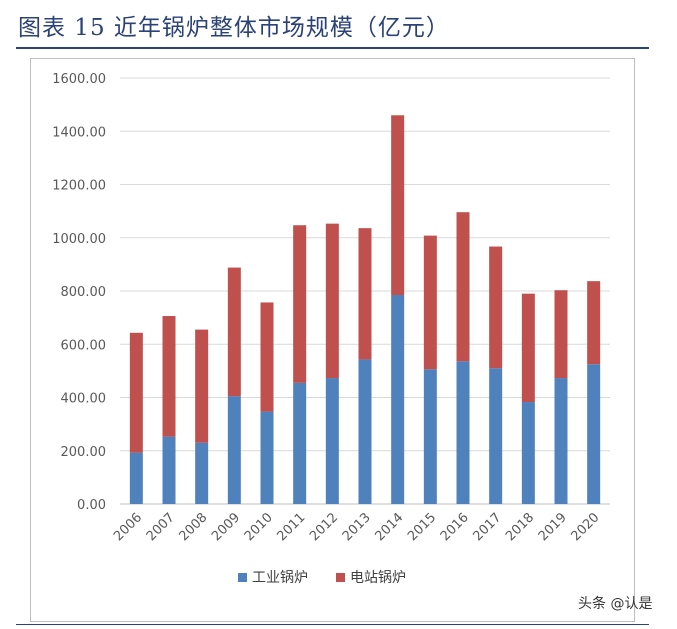 The height and width of the screenshot is (629, 677). What do you see at coordinates (332, 48) in the screenshot?
I see `title-divider` at bounding box center [332, 48].